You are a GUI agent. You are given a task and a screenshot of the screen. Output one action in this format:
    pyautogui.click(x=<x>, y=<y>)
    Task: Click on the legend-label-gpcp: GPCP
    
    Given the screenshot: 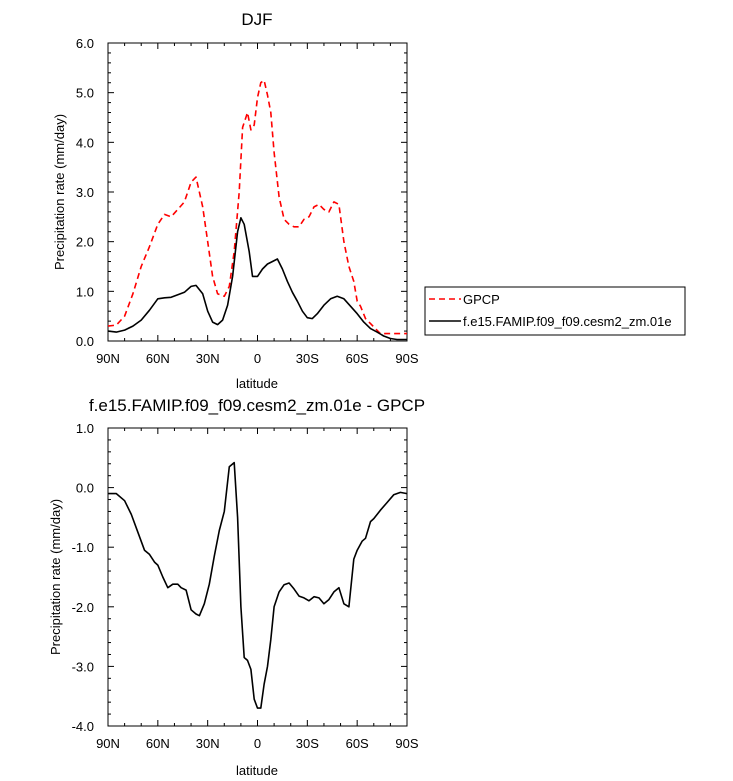 What is the action you would take?
    pyautogui.click(x=481, y=299)
    